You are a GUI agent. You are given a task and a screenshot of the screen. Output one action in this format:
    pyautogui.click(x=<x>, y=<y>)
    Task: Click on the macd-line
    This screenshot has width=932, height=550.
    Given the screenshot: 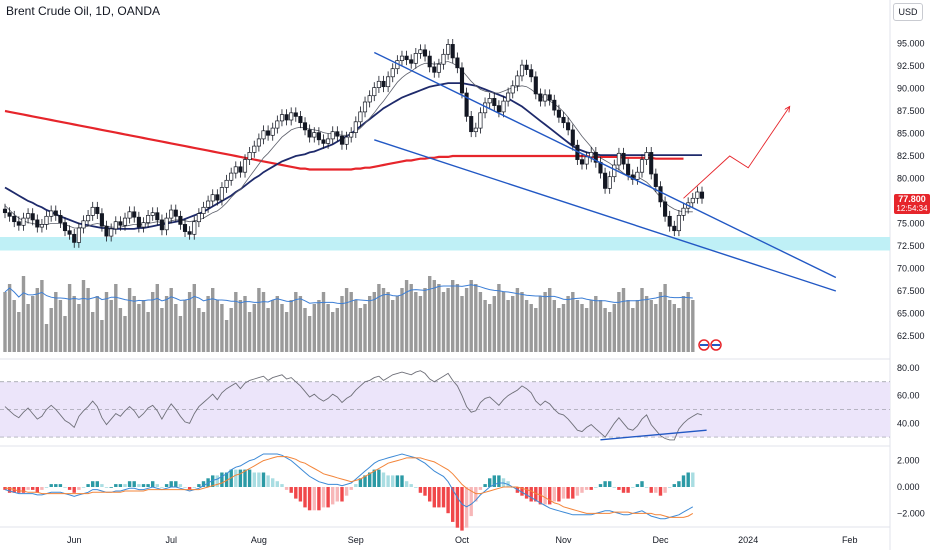 What is the action you would take?
    pyautogui.click(x=349, y=486)
    